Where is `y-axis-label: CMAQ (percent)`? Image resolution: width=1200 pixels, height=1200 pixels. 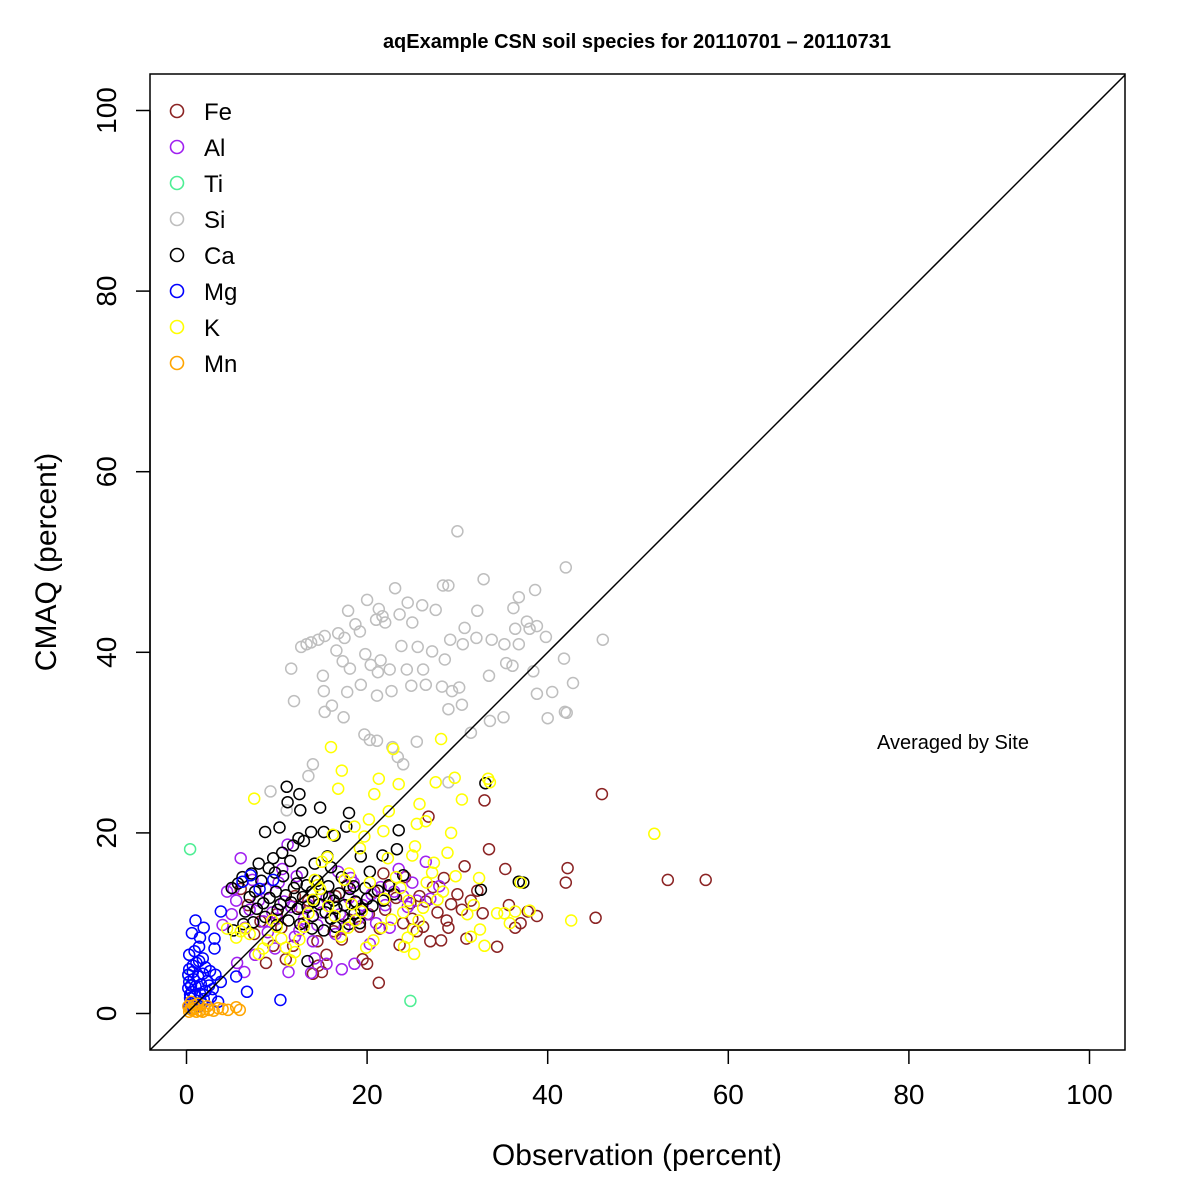 y-axis-label: CMAQ (percent) is located at coordinates (46, 562).